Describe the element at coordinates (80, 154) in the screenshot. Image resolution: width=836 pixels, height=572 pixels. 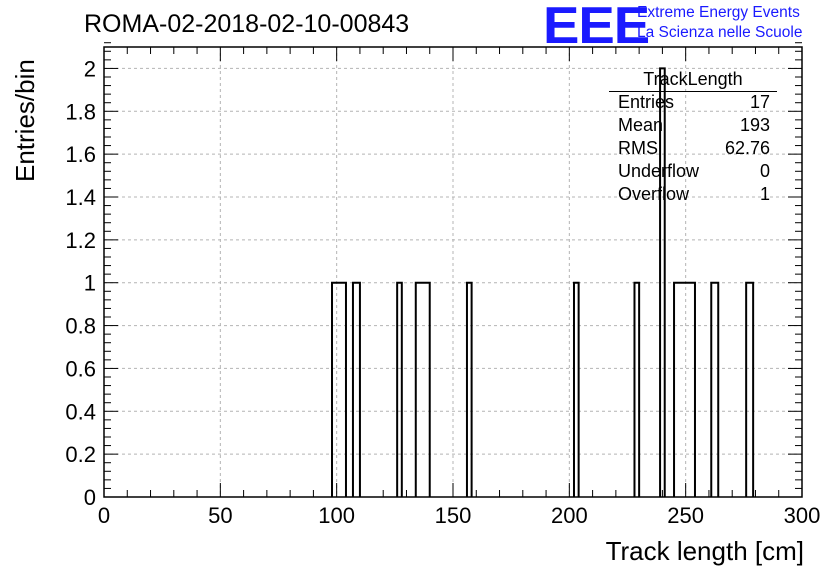
I see `y-tick-label: 1.6` at that location.